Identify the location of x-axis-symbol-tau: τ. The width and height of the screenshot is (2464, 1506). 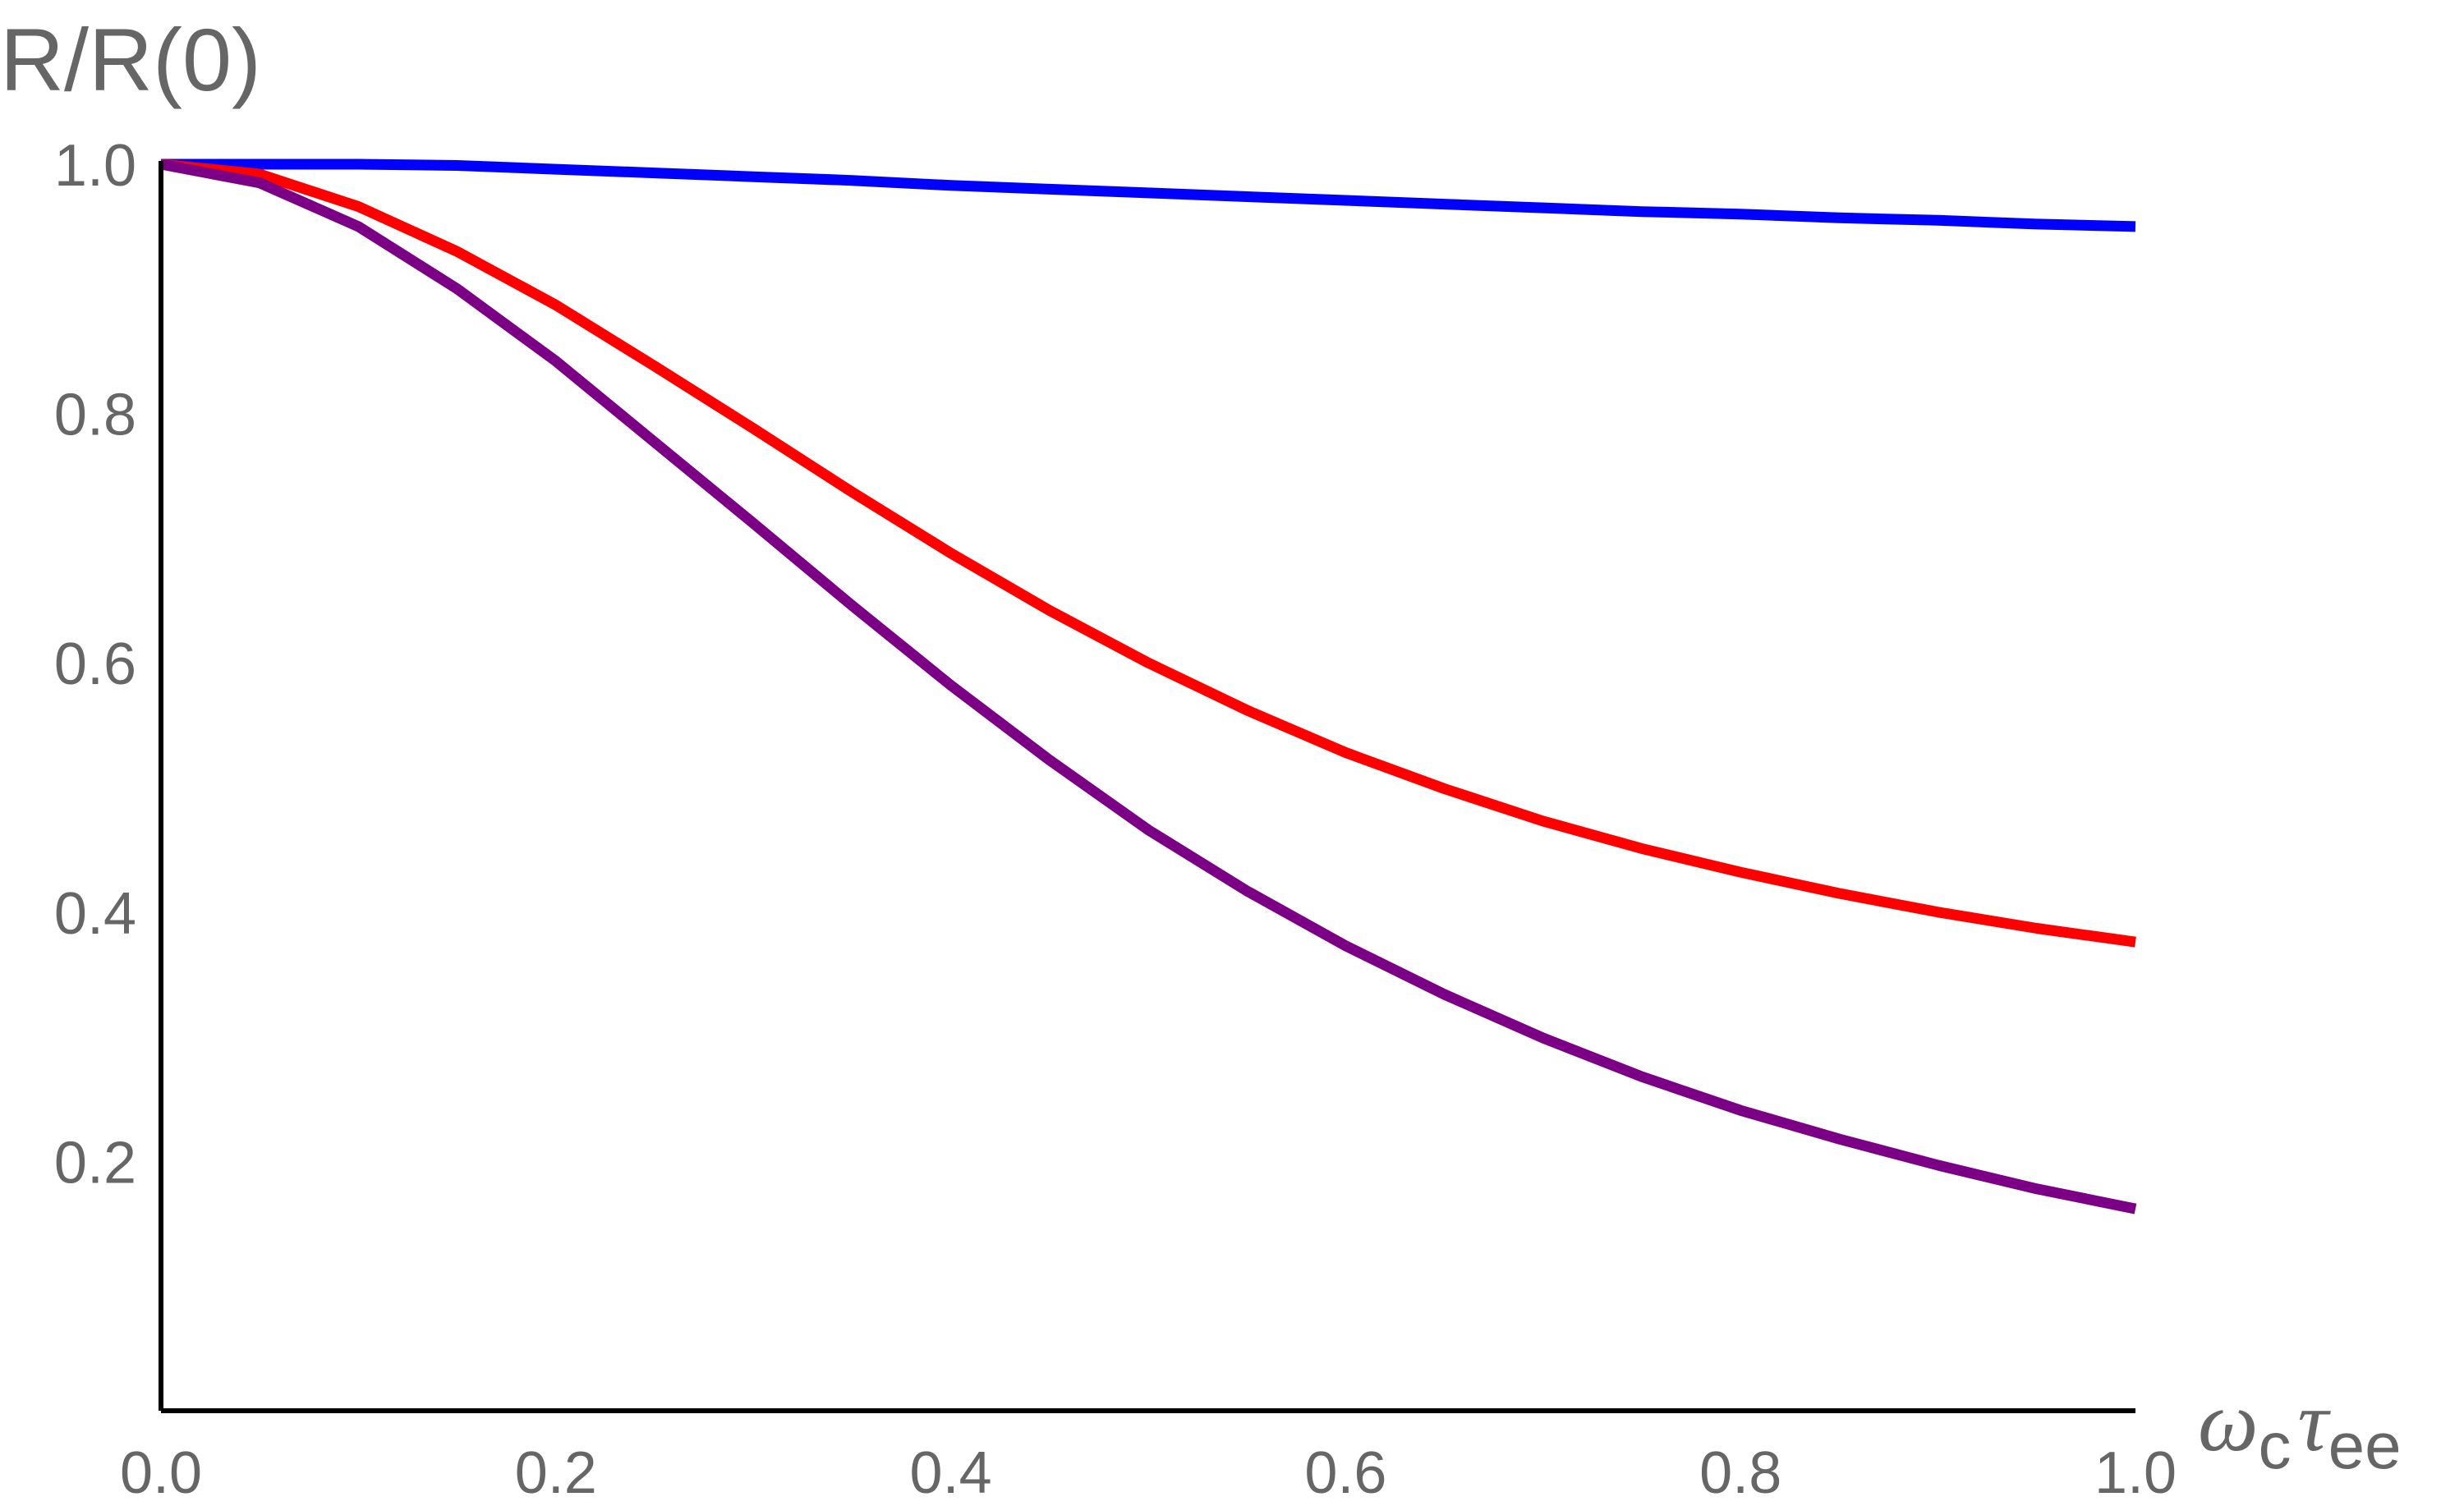
(2314, 1422).